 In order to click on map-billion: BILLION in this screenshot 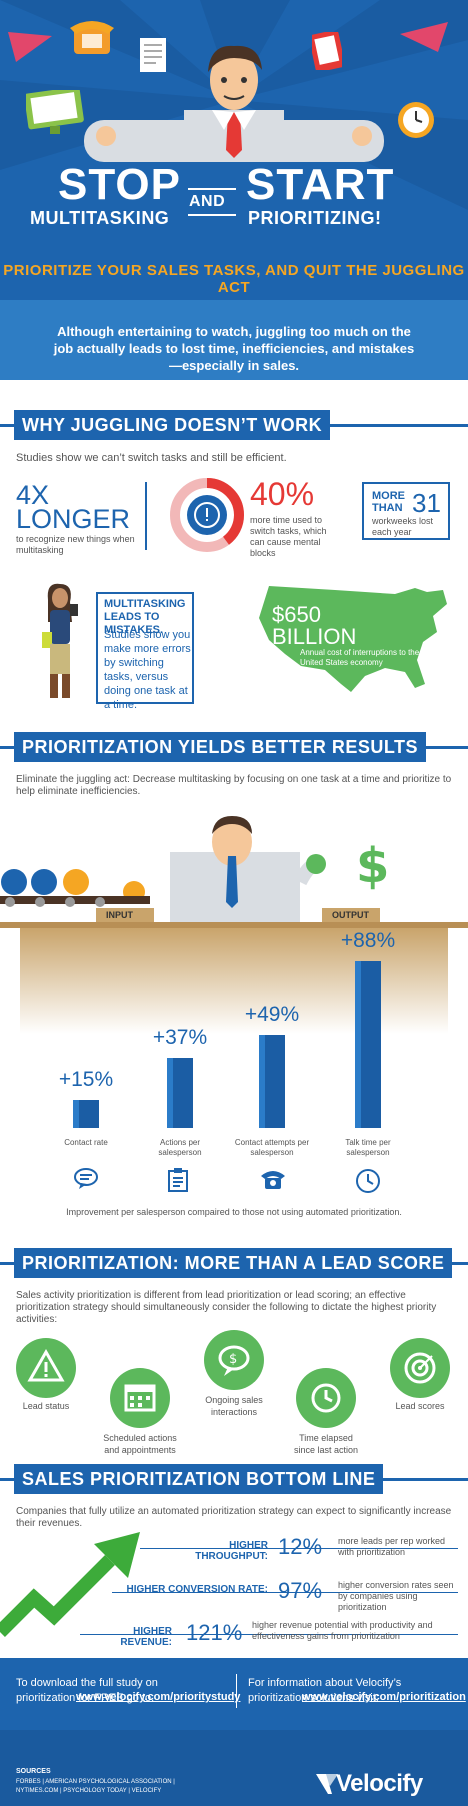, I will do `click(314, 636)`.